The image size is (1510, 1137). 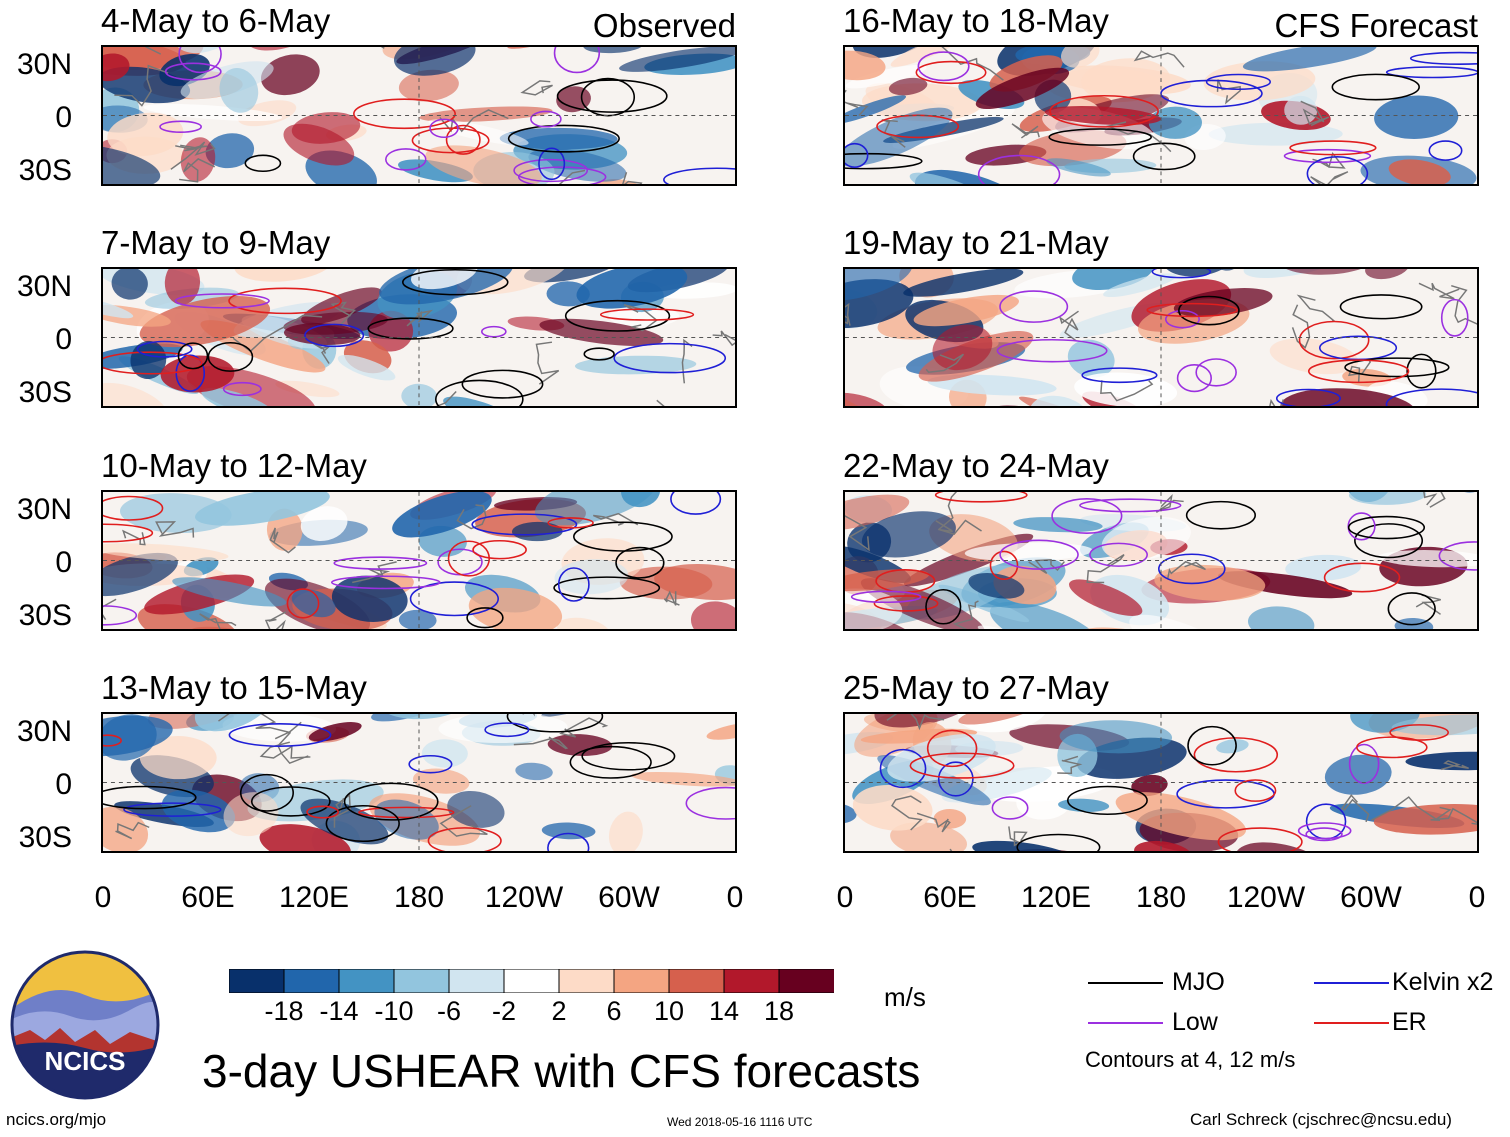 I want to click on panel-title: 7-May to 9-May, so click(x=216, y=242).